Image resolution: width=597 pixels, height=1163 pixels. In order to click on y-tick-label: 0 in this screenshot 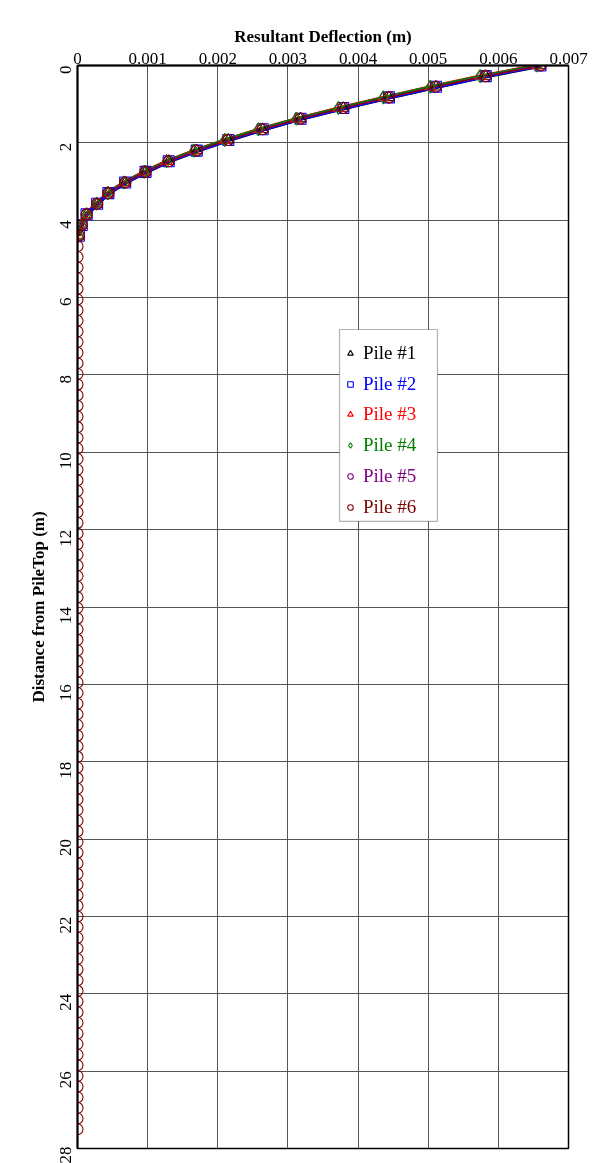, I will do `click(65, 69)`.